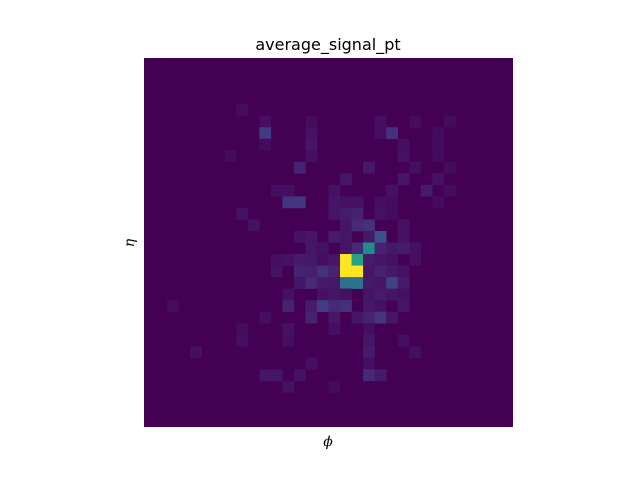  Describe the element at coordinates (328, 442) in the screenshot. I see `x-axis-label: ϕ` at that location.